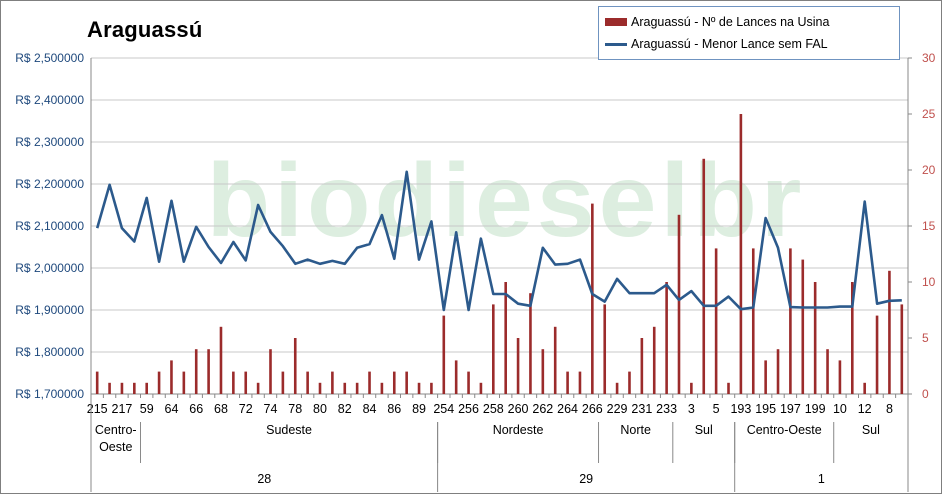  Describe the element at coordinates (320, 409) in the screenshot. I see `x-tick-label: 80` at that location.